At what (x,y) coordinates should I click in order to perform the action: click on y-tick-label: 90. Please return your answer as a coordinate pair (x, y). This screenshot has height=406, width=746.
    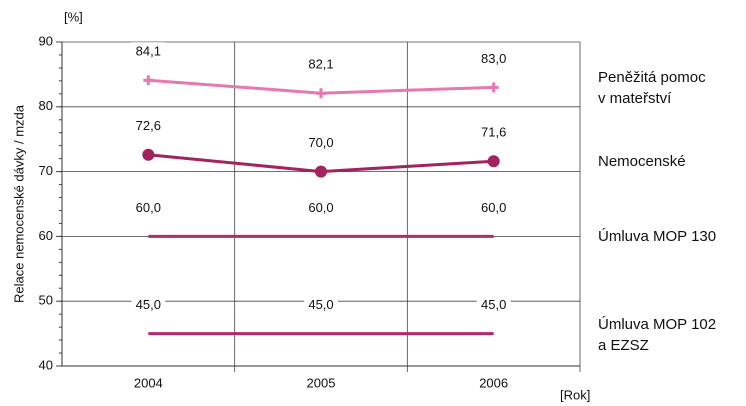
    Looking at the image, I should click on (46, 40).